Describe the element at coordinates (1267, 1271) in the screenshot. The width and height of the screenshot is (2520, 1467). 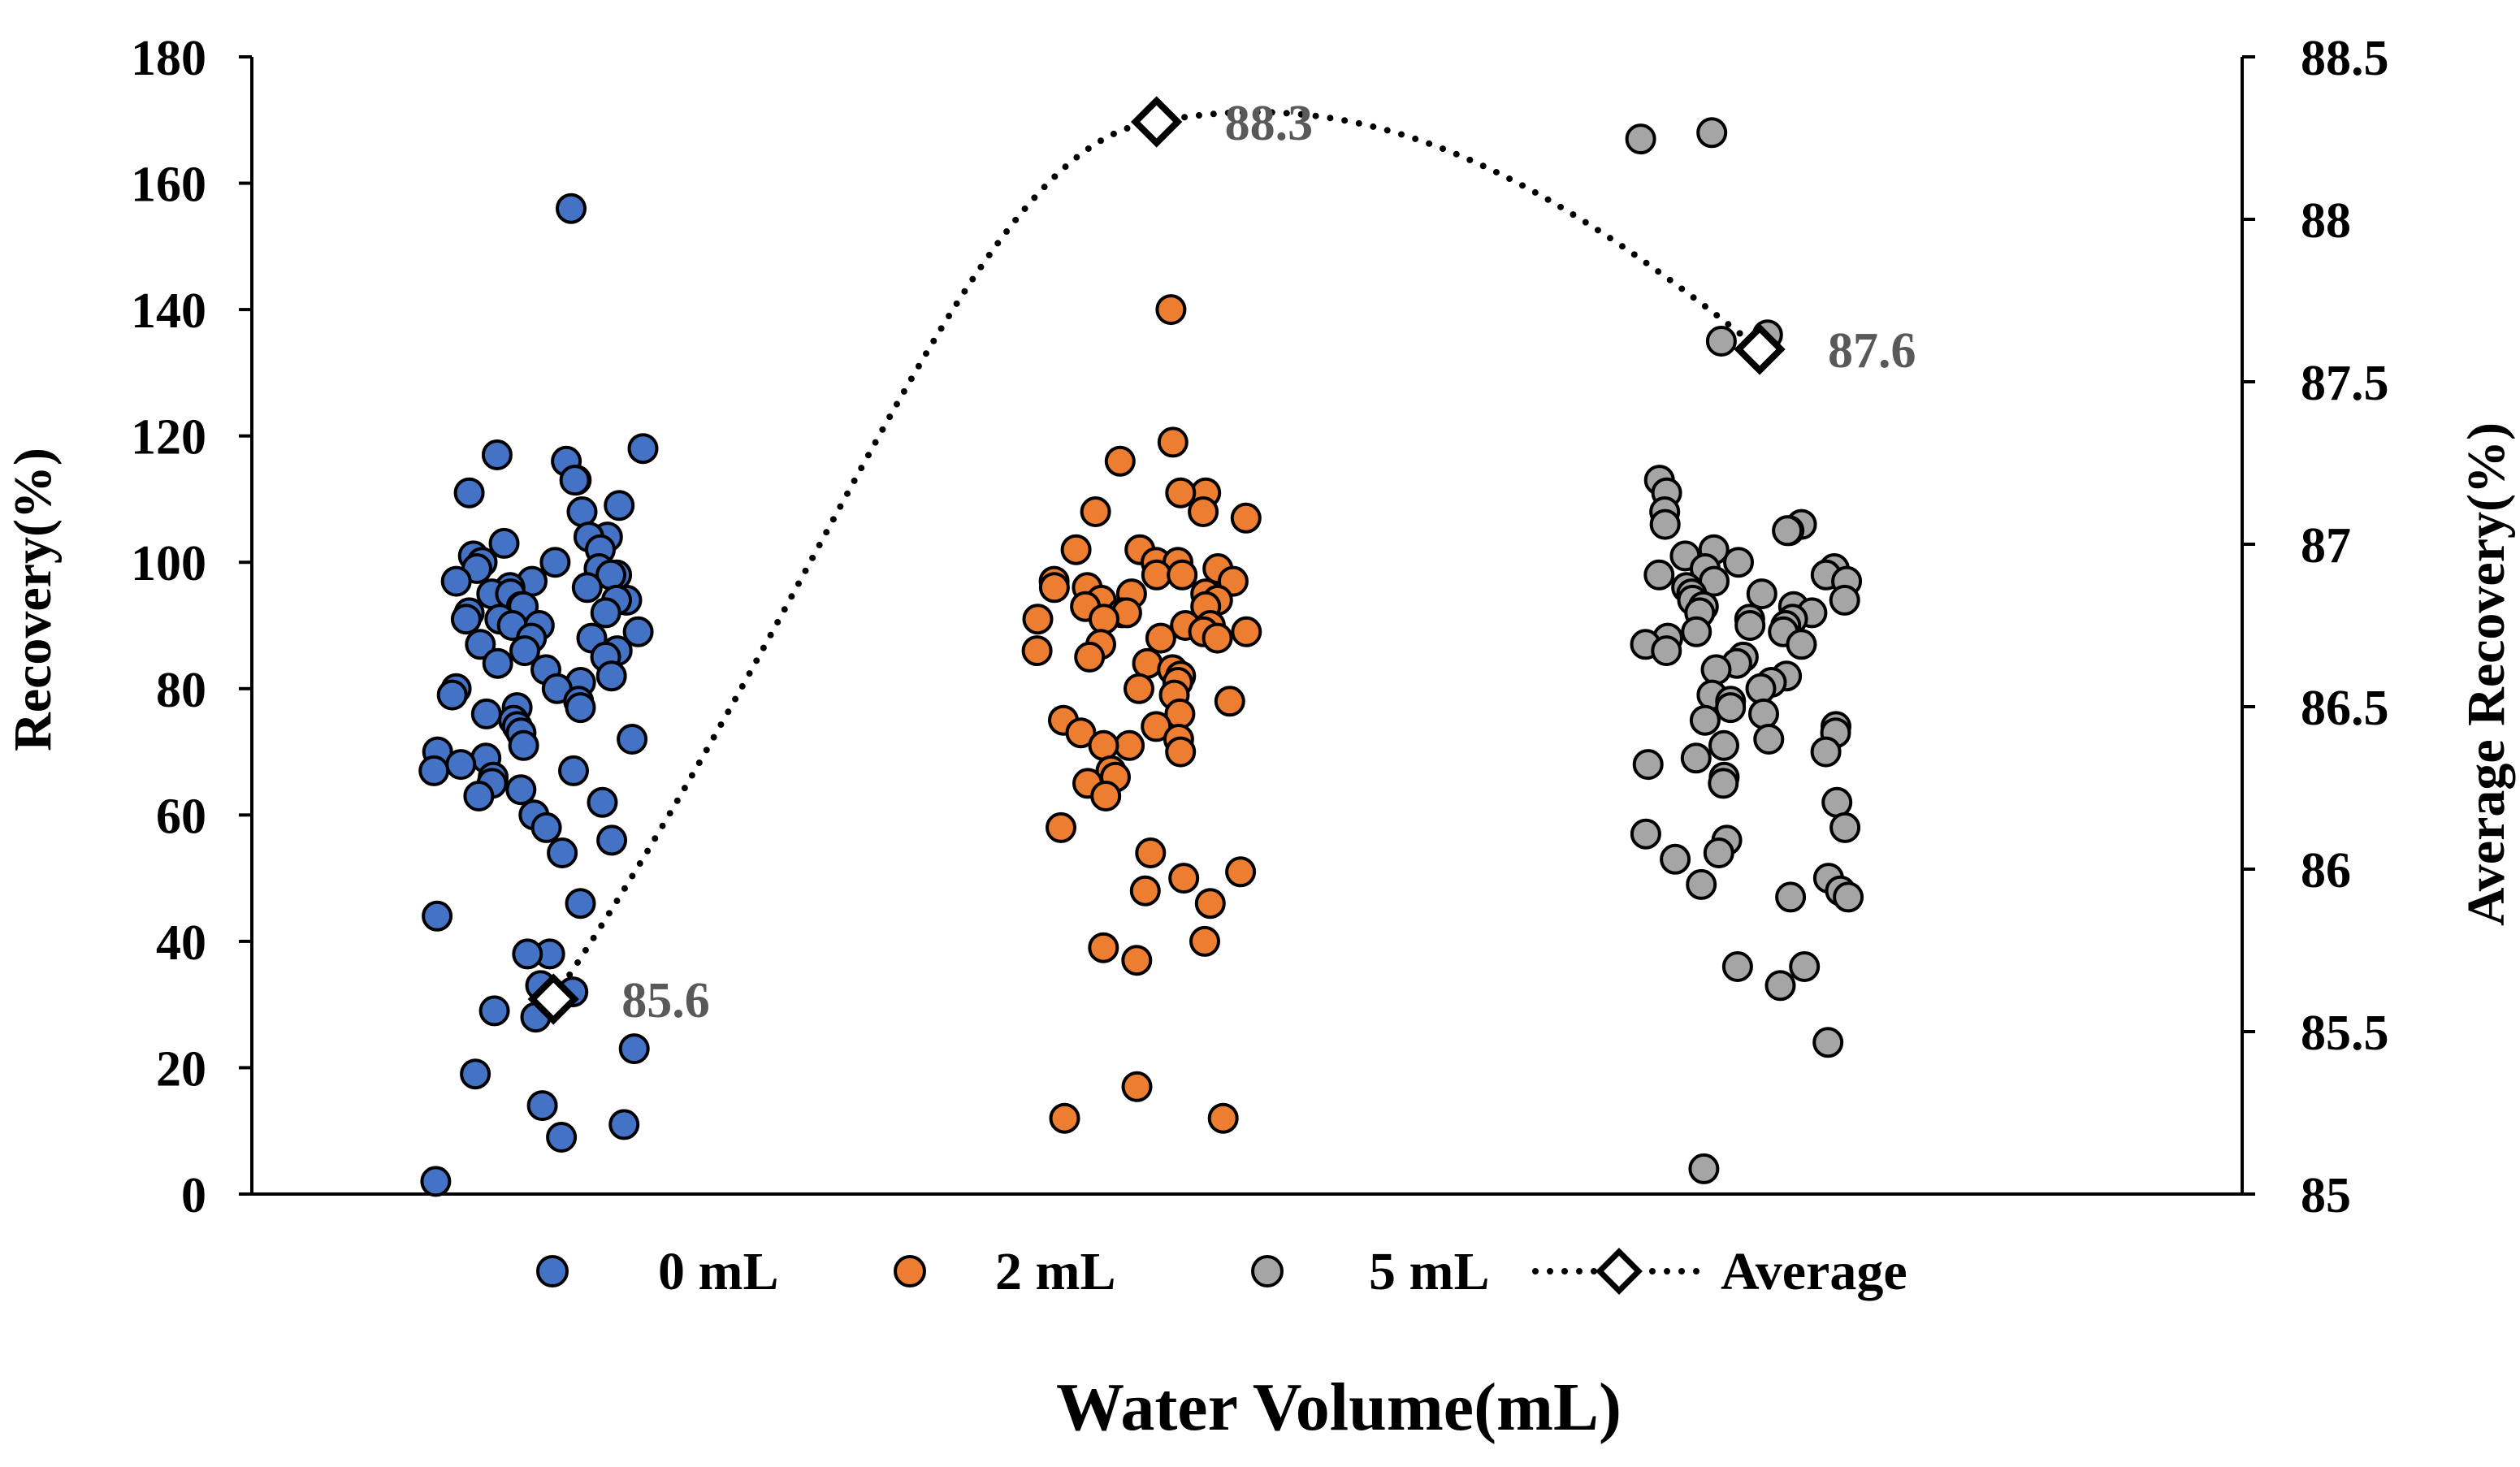
I see `legend-marker-5-ml` at that location.